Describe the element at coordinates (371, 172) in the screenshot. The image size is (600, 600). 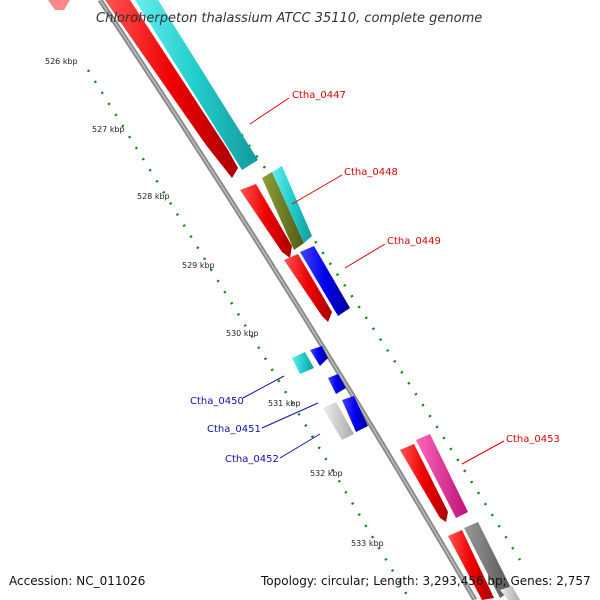
I see `gene-label: Ctha_0448` at that location.